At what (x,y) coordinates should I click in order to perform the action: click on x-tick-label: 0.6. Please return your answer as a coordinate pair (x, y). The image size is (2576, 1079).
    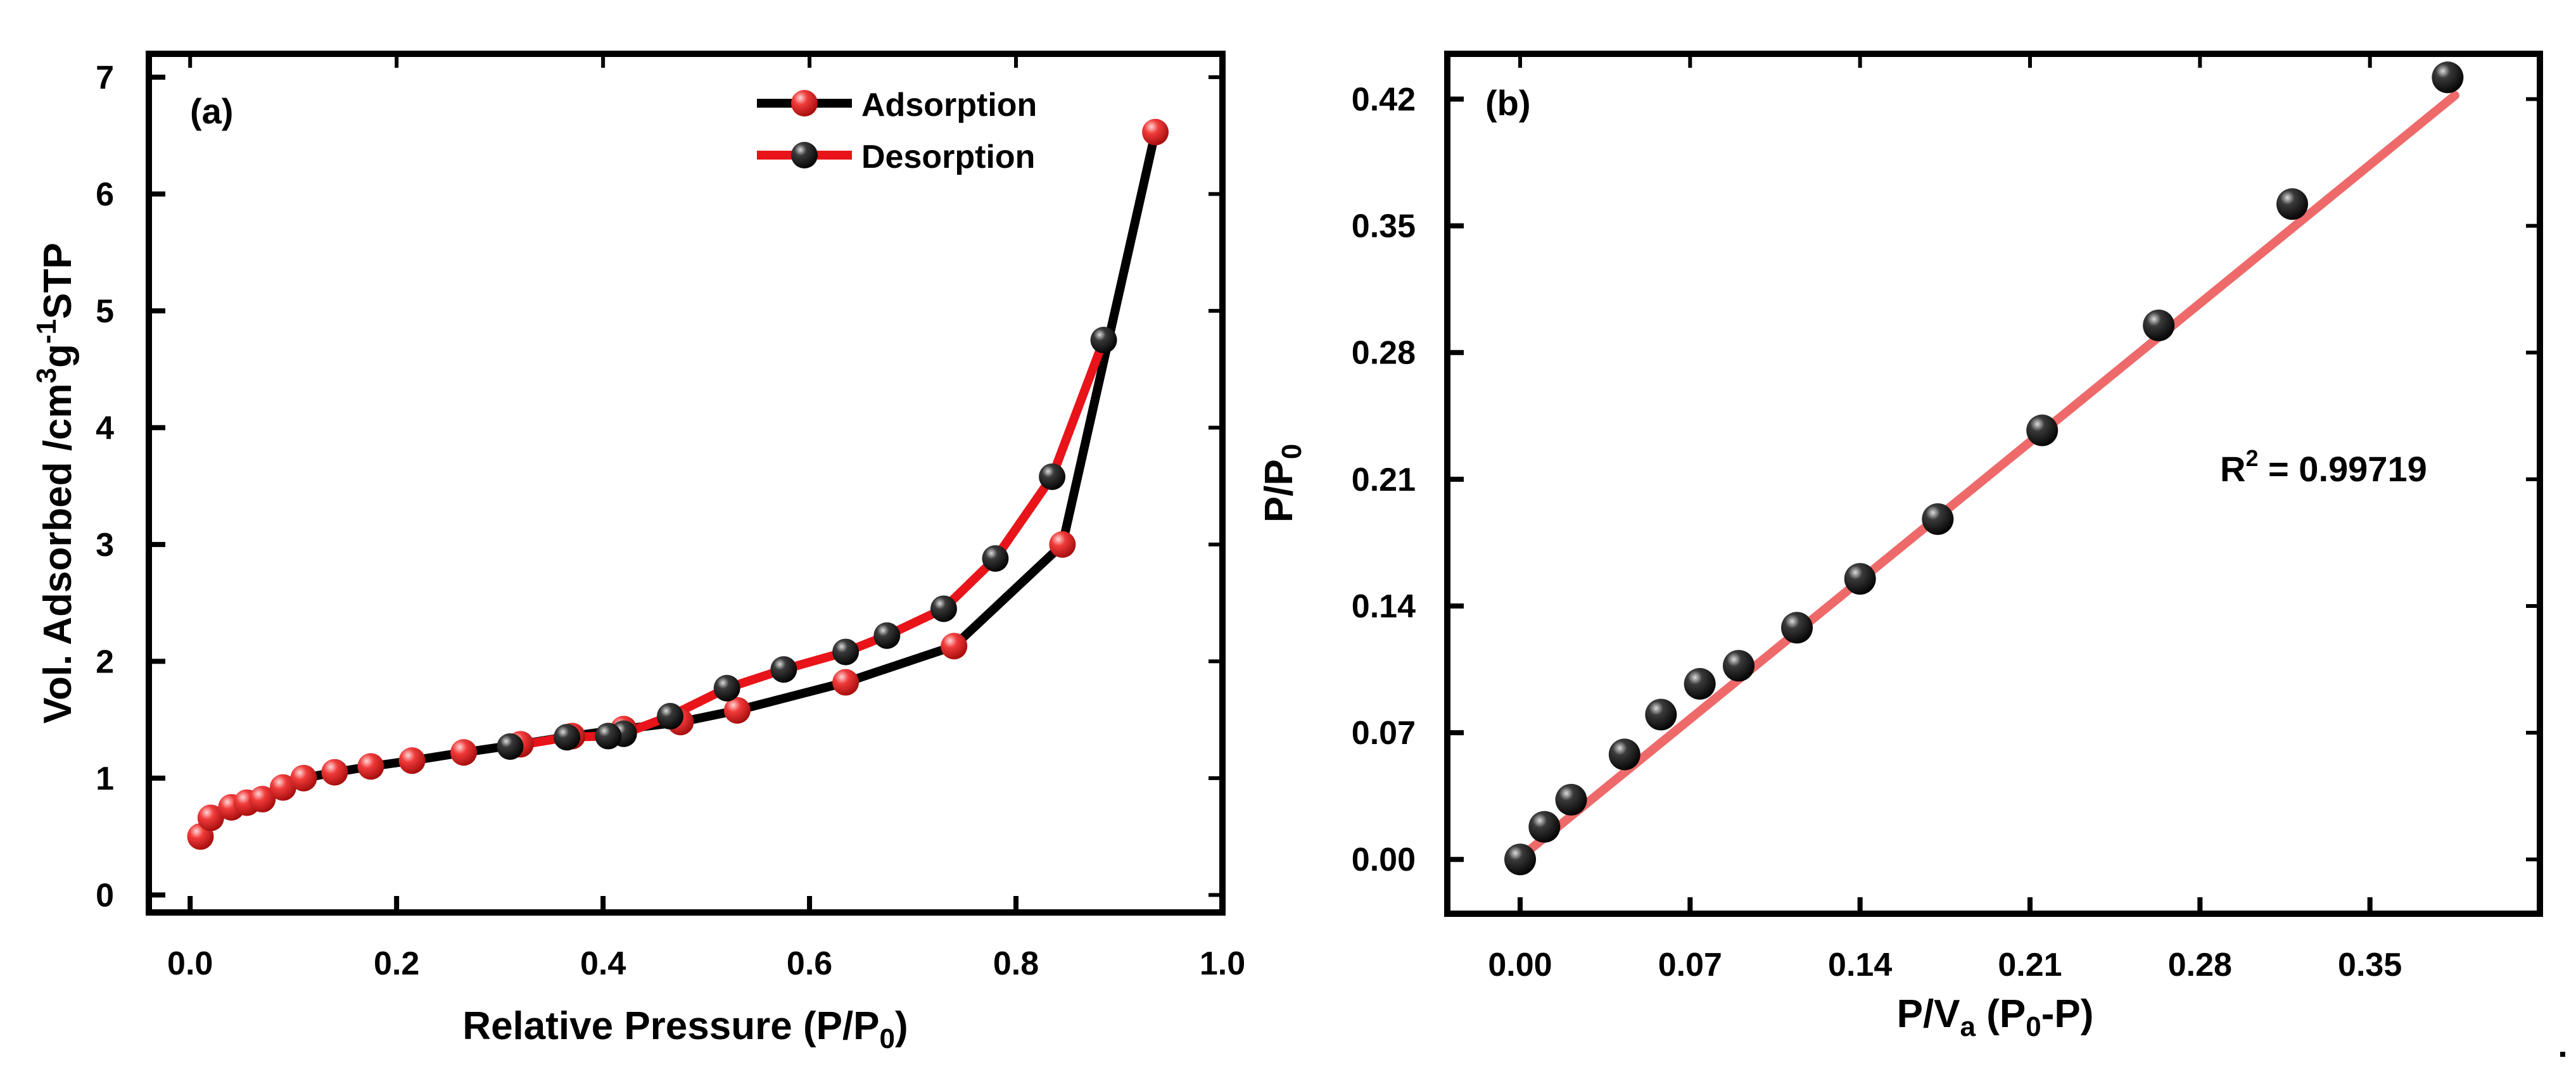
    Looking at the image, I should click on (809, 963).